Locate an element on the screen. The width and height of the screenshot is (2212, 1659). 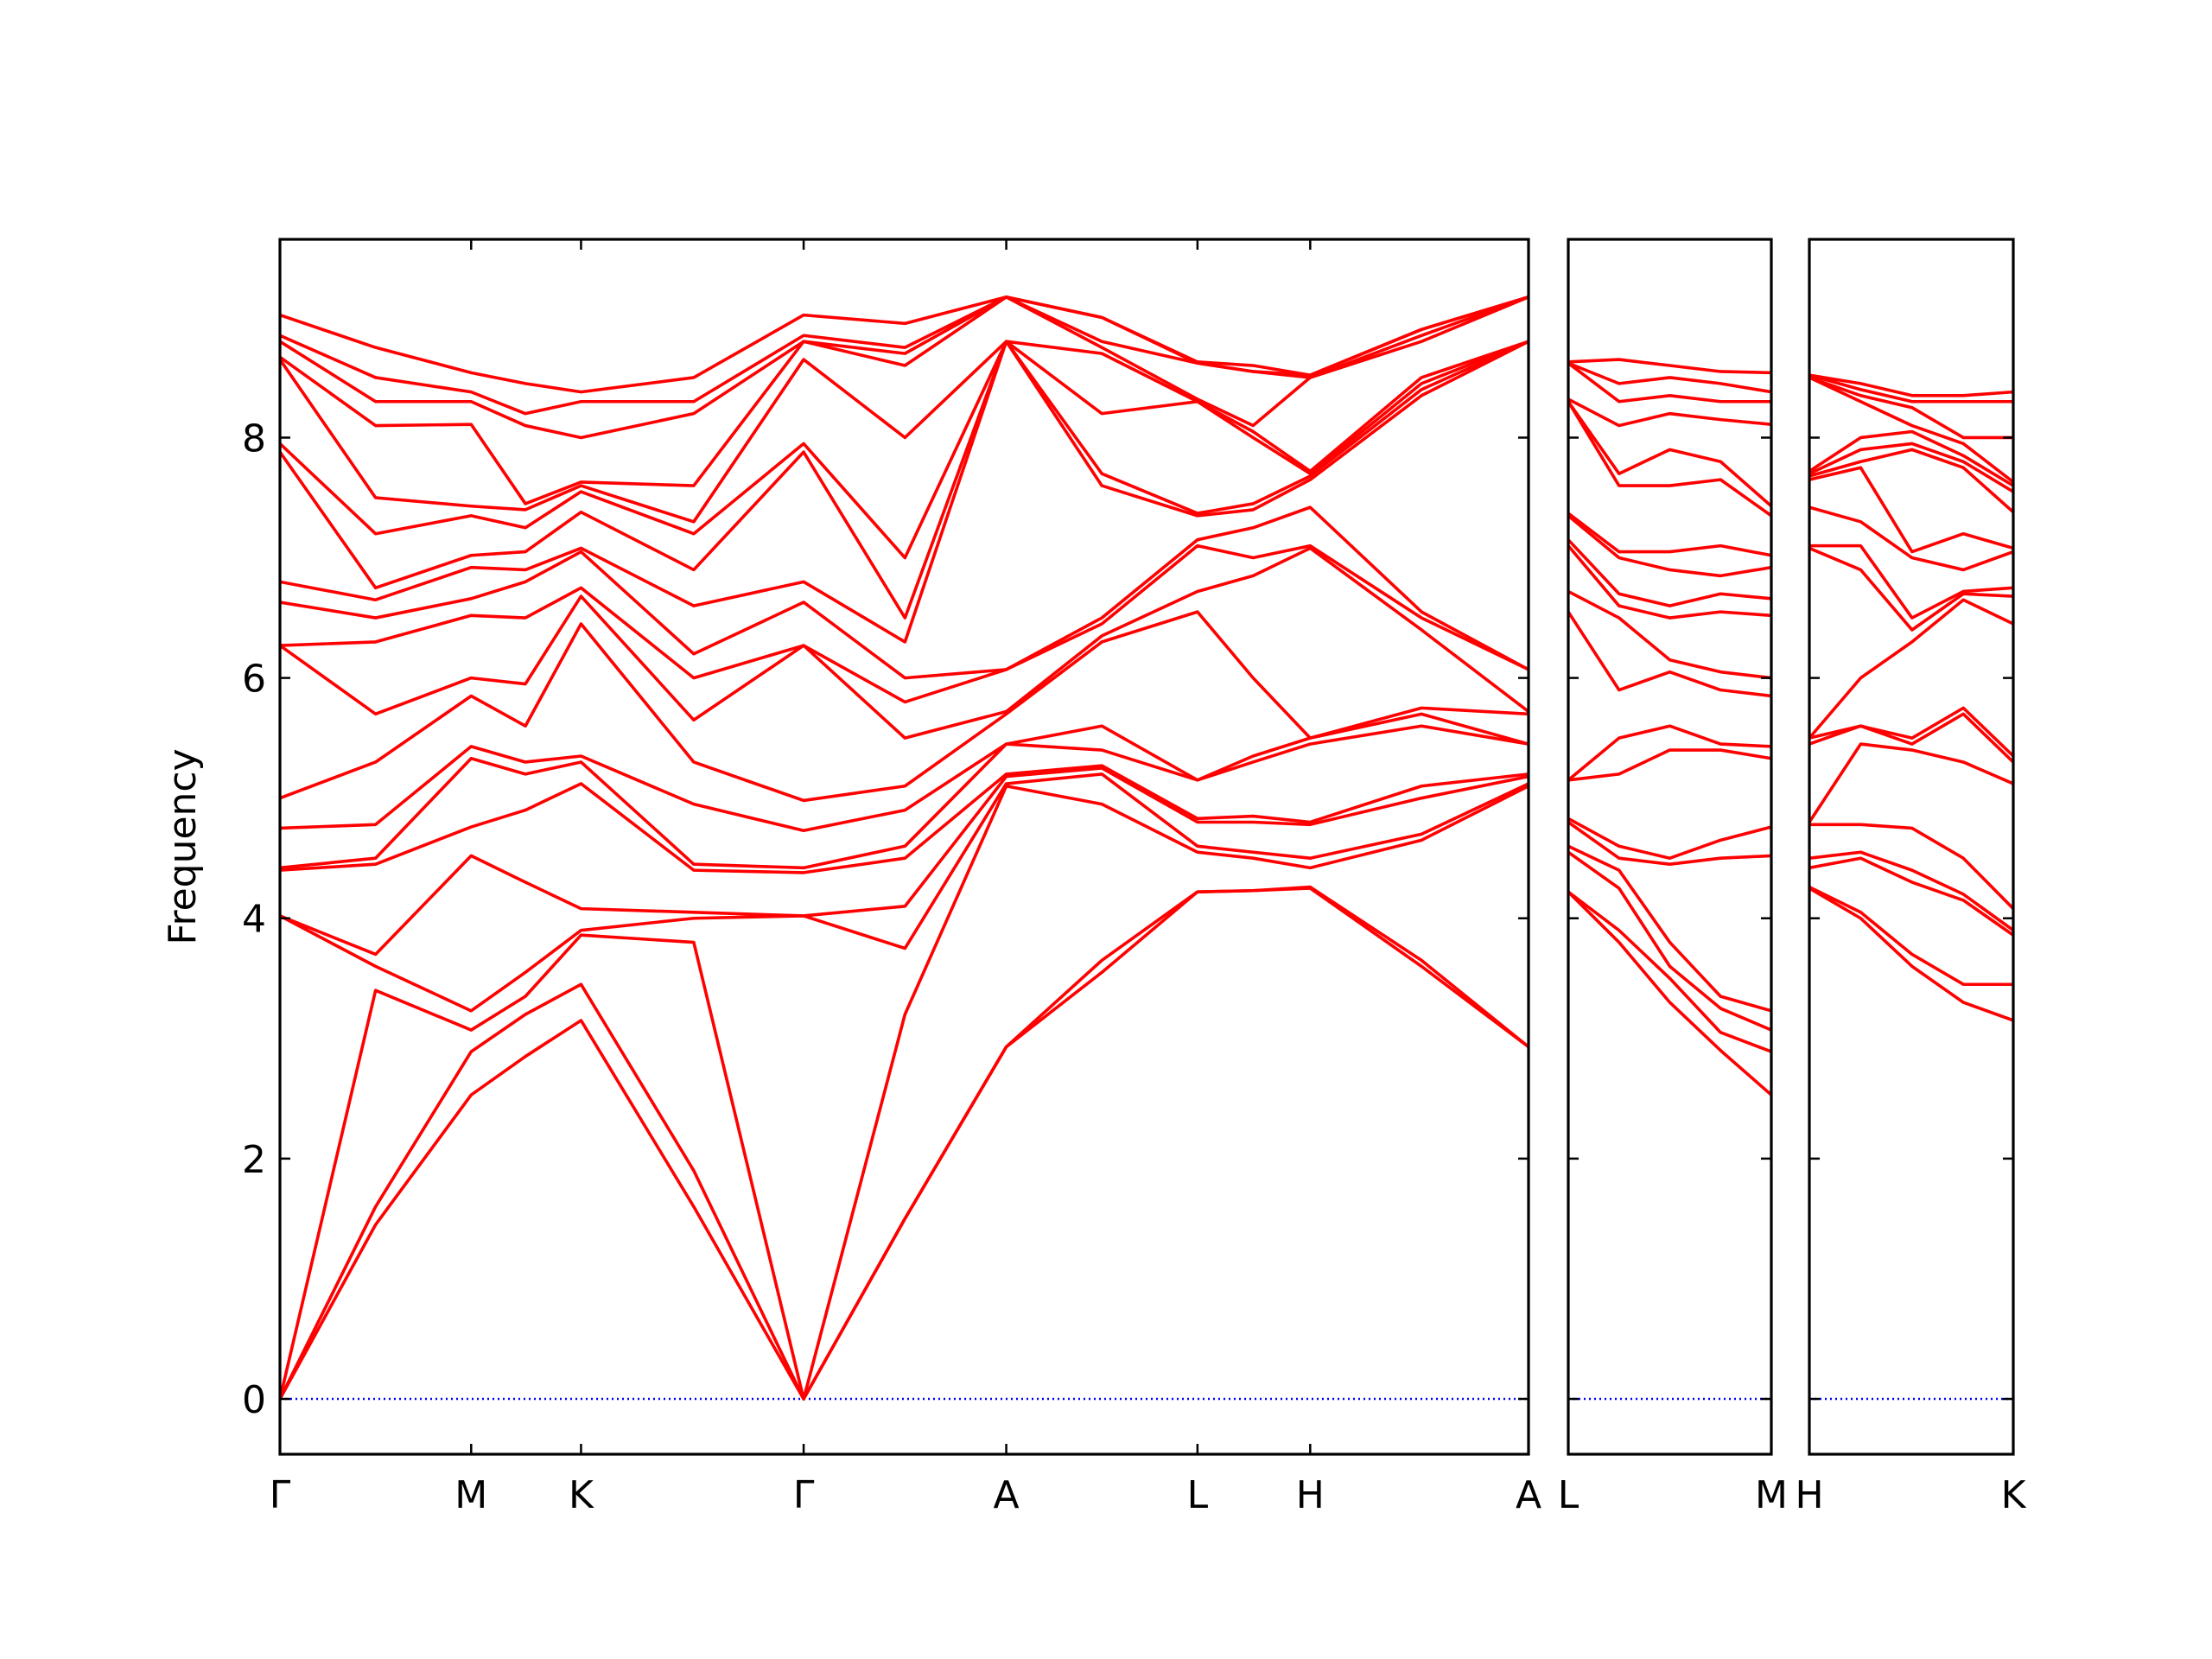
y-tick-label: 8 is located at coordinates (254, 438).